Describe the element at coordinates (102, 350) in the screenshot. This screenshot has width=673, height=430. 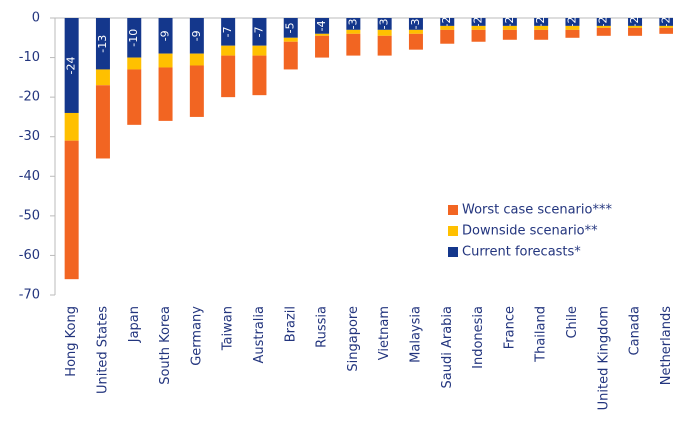
I see `x-tick-label: United States` at that location.